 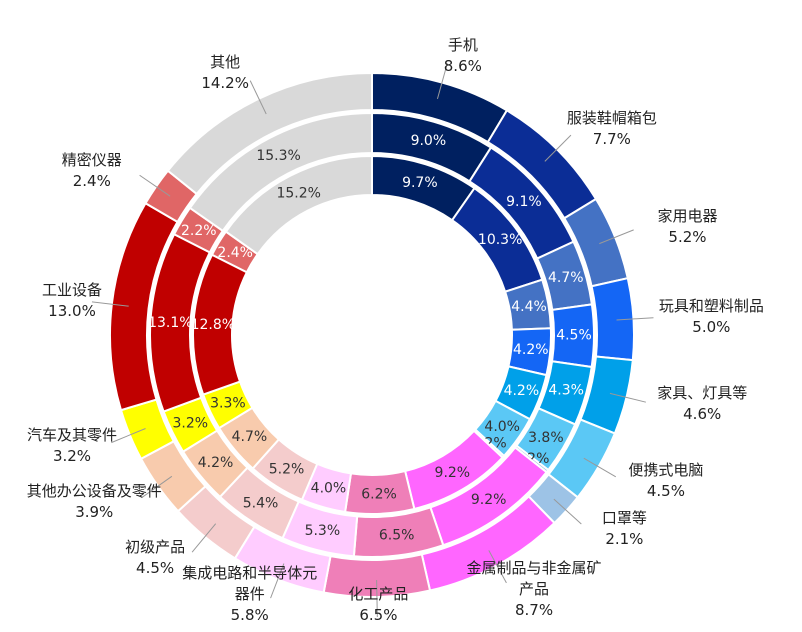 What do you see at coordinates (287, 470) in the screenshot?
I see `segment-value-label: 5.2%` at bounding box center [287, 470].